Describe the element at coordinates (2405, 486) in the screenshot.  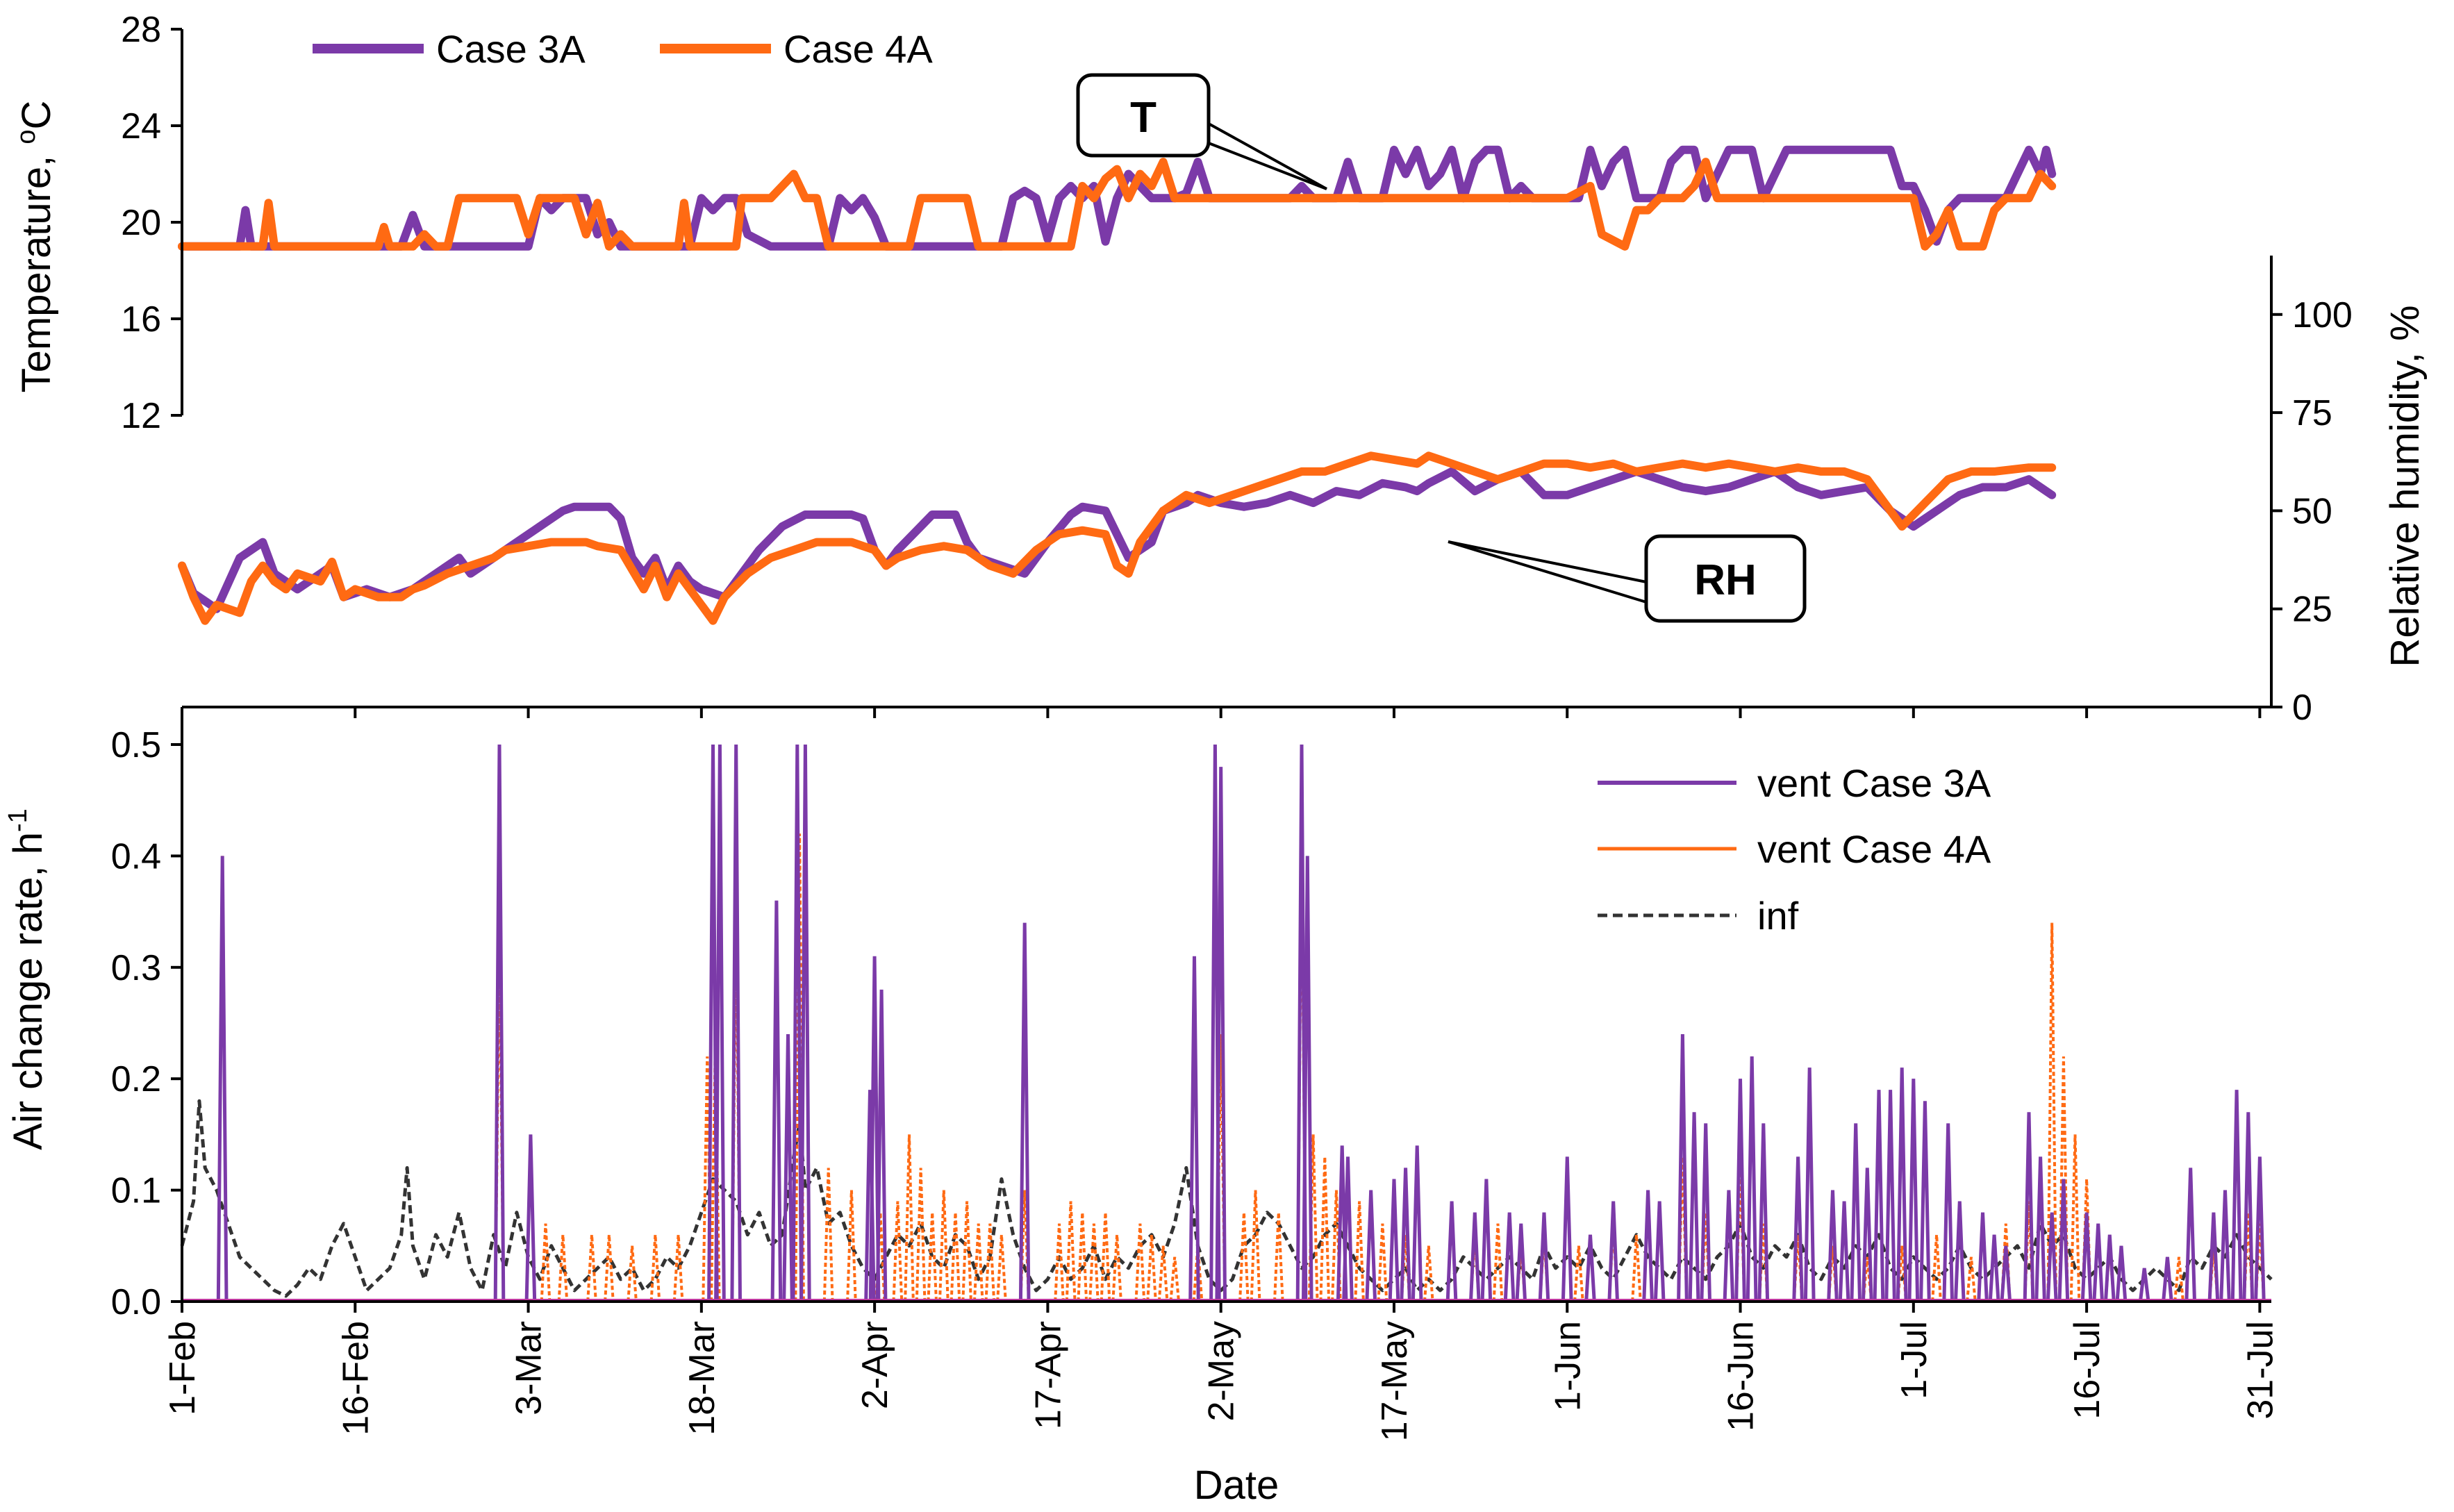
I see `rh-axis-title: Relative humidity, %` at that location.